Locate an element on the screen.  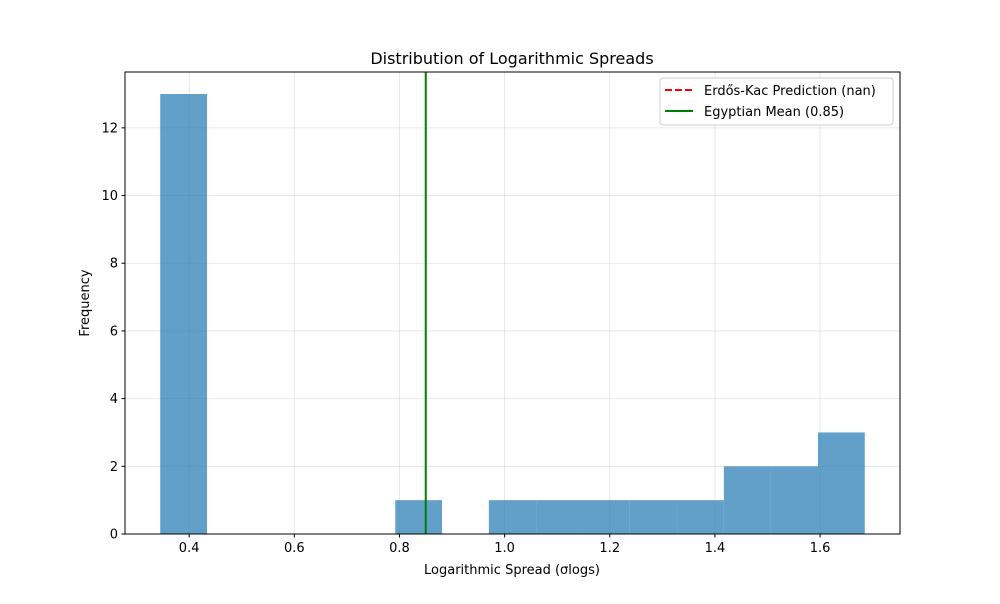
x-tick-label: 0.4 is located at coordinates (189, 548).